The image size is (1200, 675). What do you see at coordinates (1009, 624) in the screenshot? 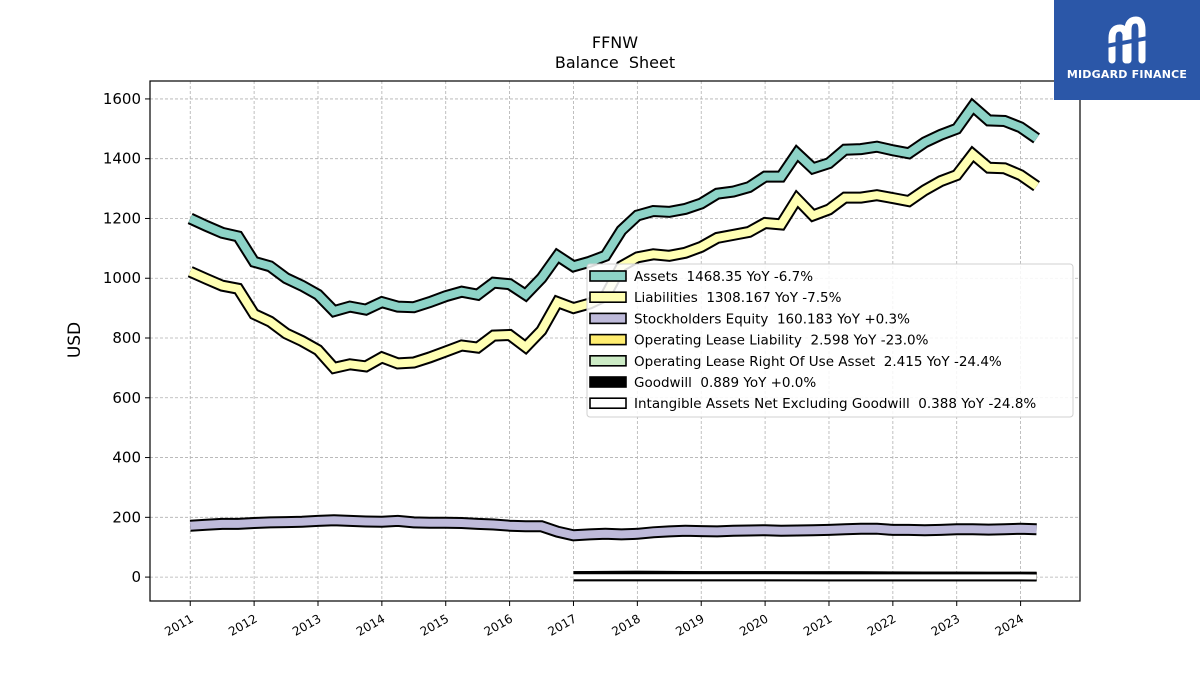
I see `x-tick-label: 2024` at bounding box center [1009, 624].